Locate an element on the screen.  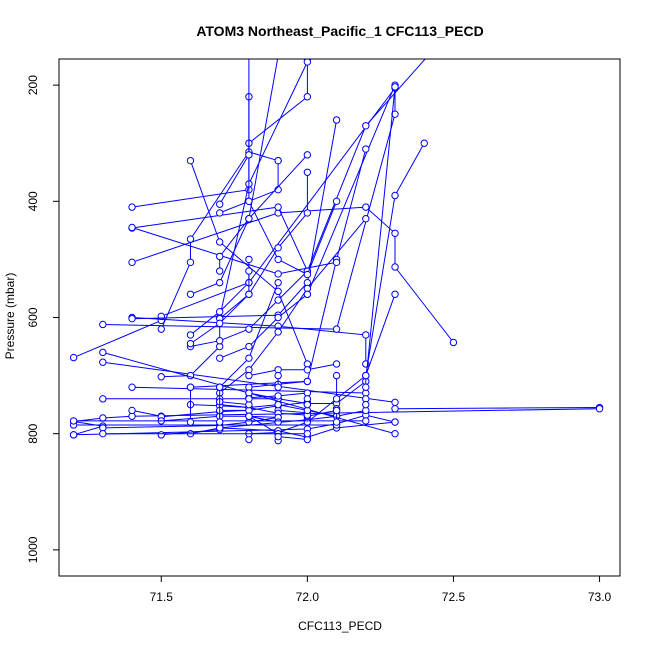
y-axis-label: Pressure (mbar) is located at coordinates (10, 316).